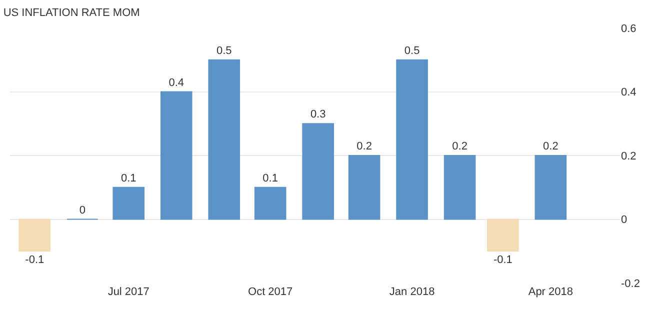  What do you see at coordinates (129, 292) in the screenshot?
I see `x-tick-label: Jul 2017` at bounding box center [129, 292].